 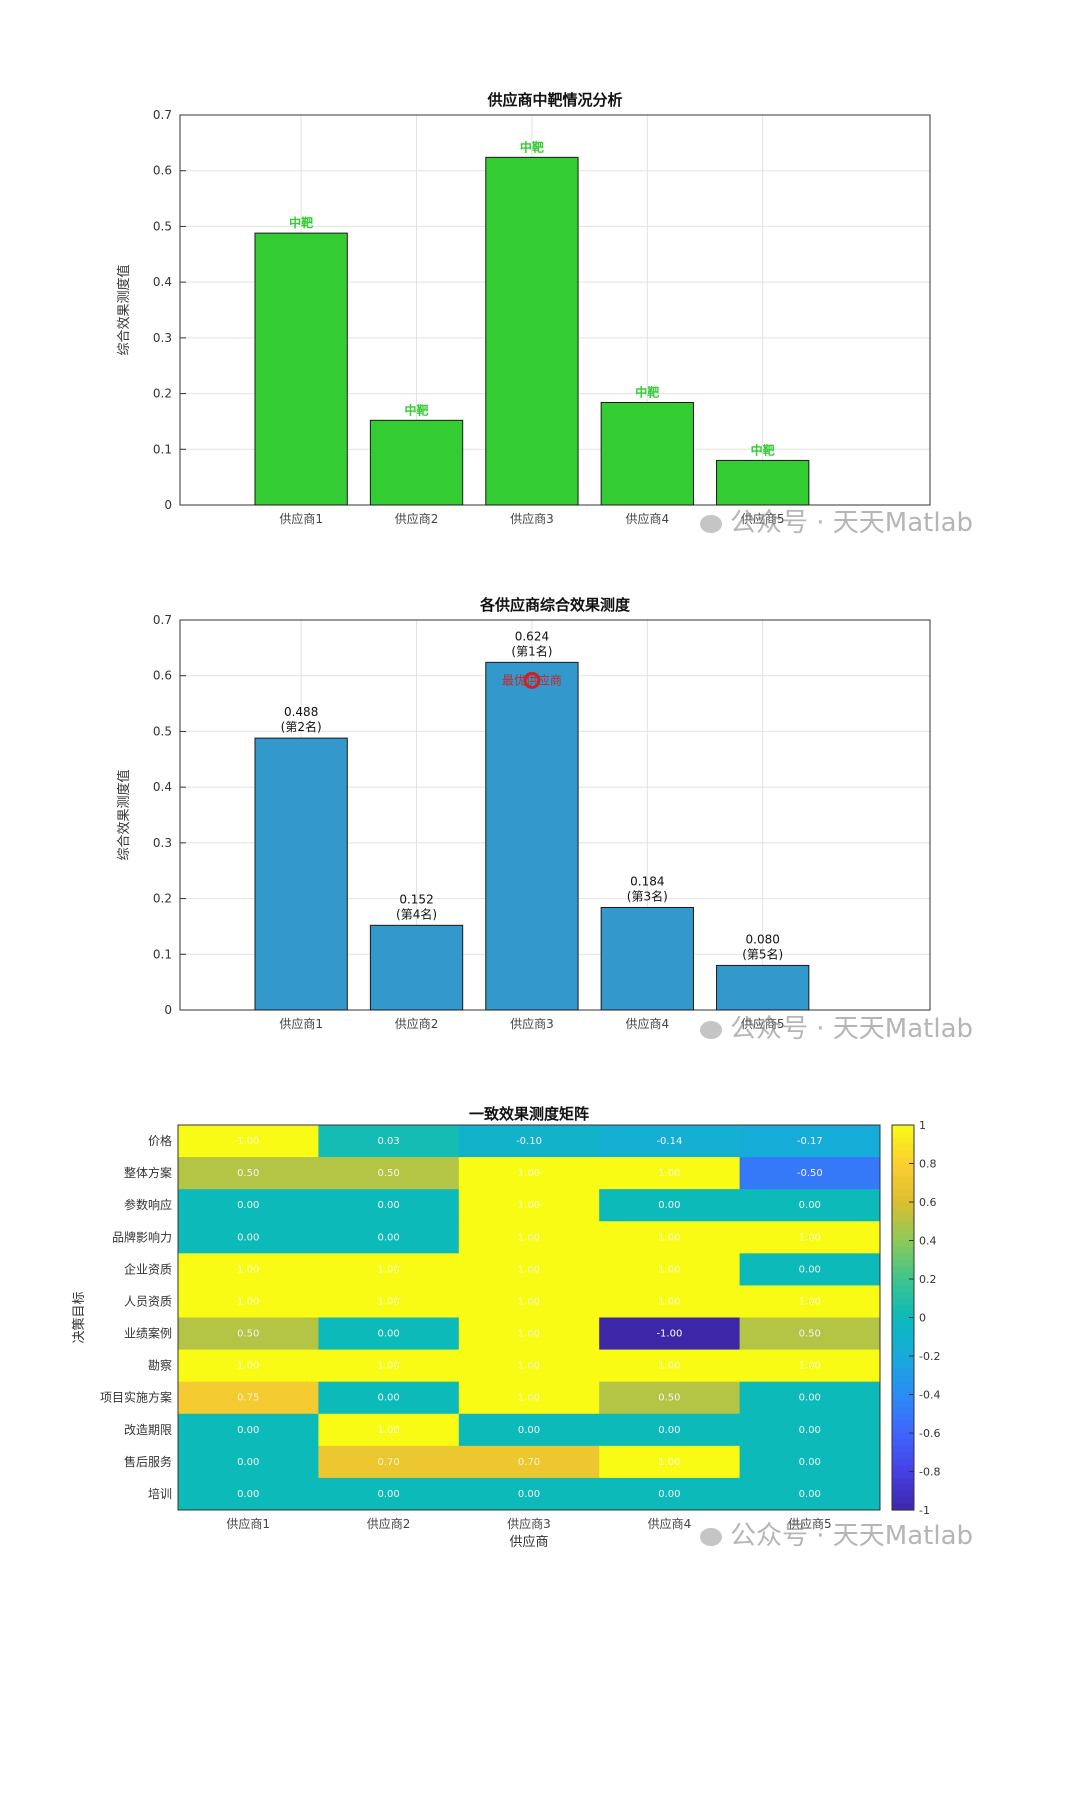 What do you see at coordinates (929, 1356) in the screenshot?
I see `colorbar-tick-label: -0.2` at bounding box center [929, 1356].